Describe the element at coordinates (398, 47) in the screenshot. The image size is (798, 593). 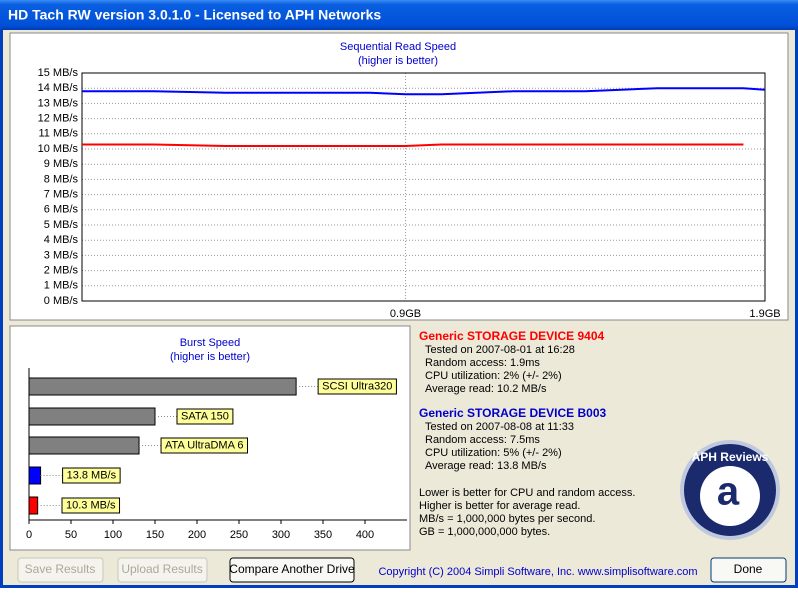
I see `chart-title: Sequential Read Speed` at that location.